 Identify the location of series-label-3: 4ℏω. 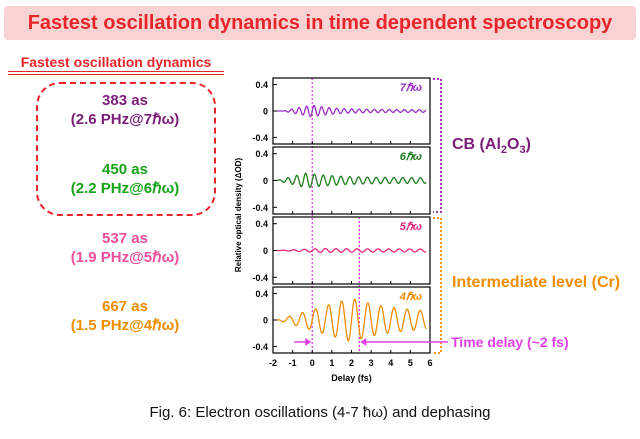
(410, 297).